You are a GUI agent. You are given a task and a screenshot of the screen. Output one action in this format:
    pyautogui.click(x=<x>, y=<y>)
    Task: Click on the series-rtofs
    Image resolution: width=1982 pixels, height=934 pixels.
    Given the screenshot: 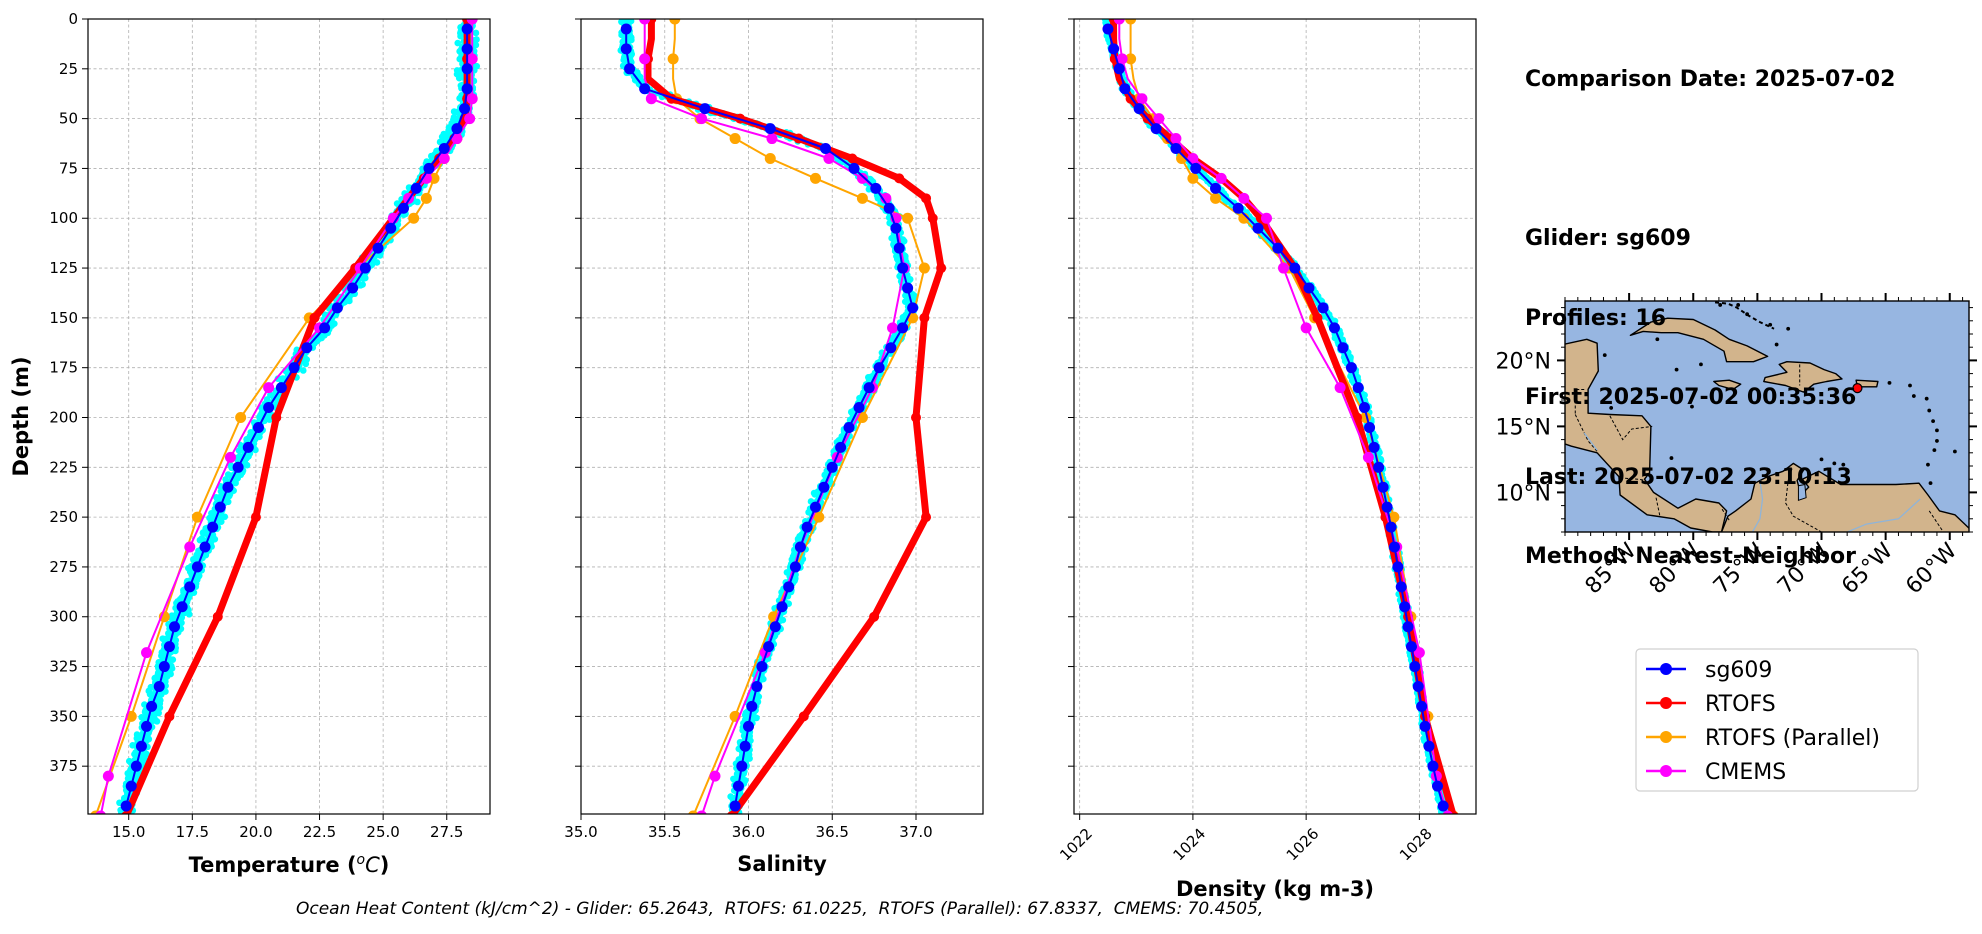 What is the action you would take?
    pyautogui.click(x=795, y=416)
    